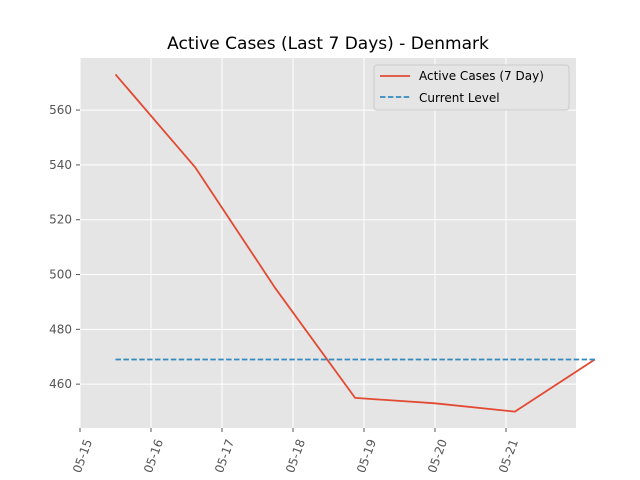 The width and height of the screenshot is (640, 480). What do you see at coordinates (60, 384) in the screenshot?
I see `y-tick-label: 460` at bounding box center [60, 384].